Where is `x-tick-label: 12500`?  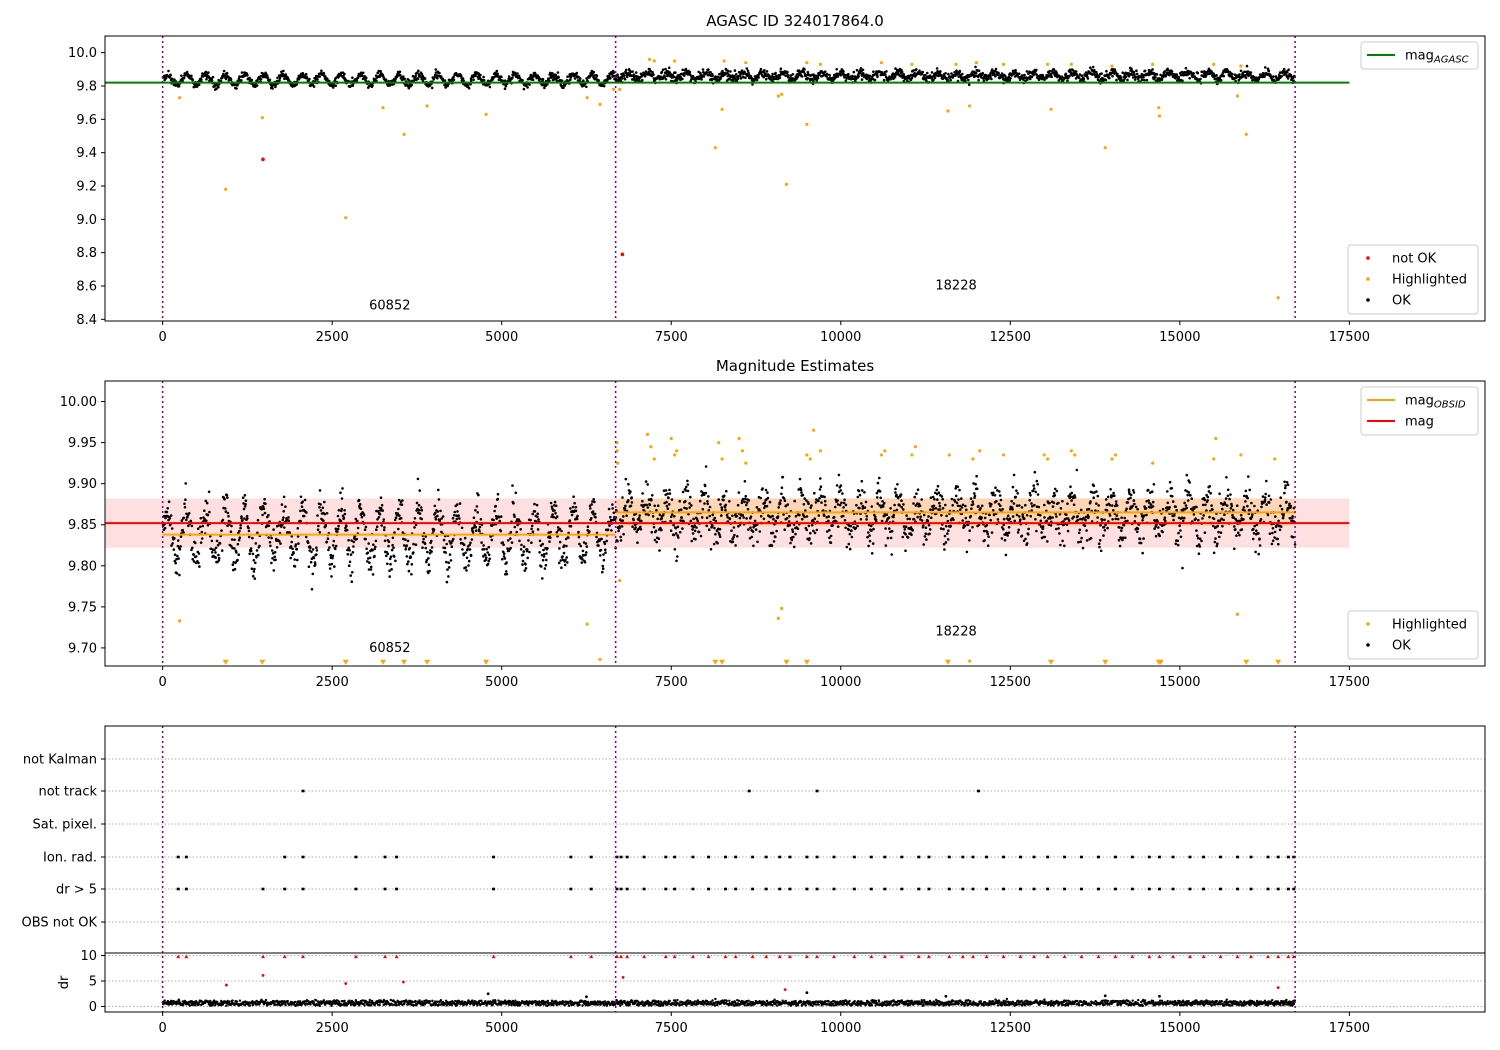 x-tick-label: 12500 is located at coordinates (1010, 337).